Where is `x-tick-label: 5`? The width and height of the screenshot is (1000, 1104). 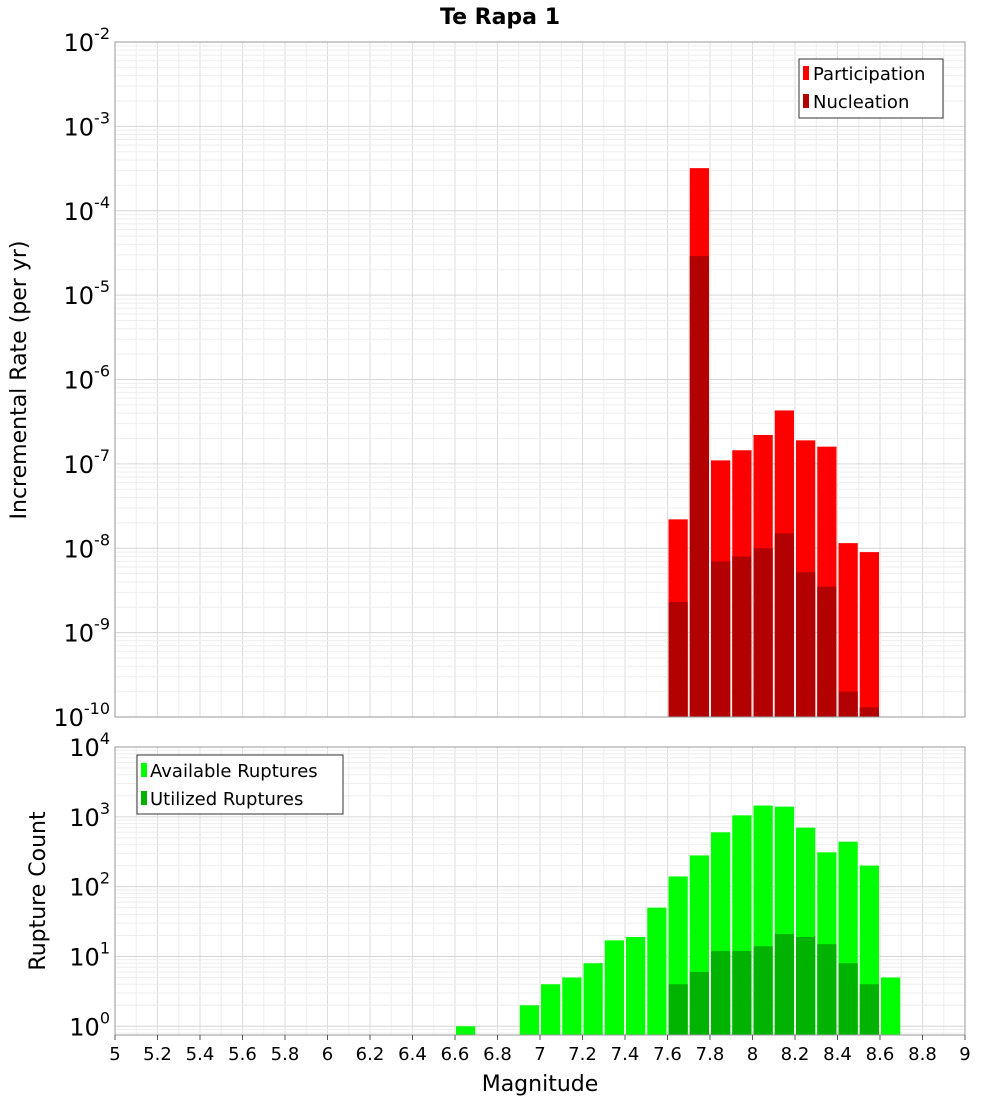 x-tick-label: 5 is located at coordinates (114, 1054).